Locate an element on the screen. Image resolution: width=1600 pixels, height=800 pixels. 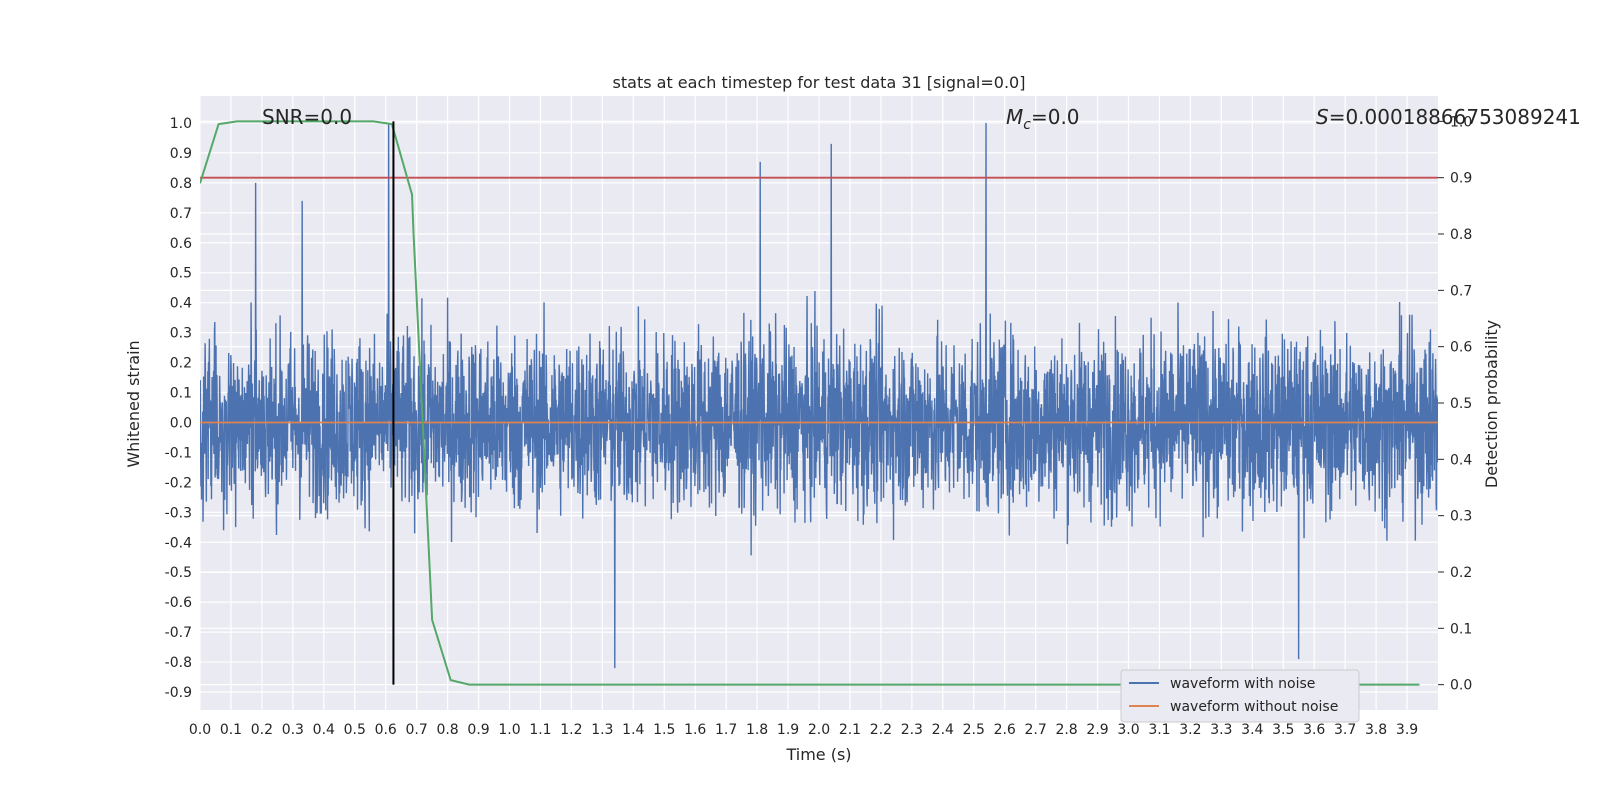
y-tick-label: -0.2 is located at coordinates (178, 483).